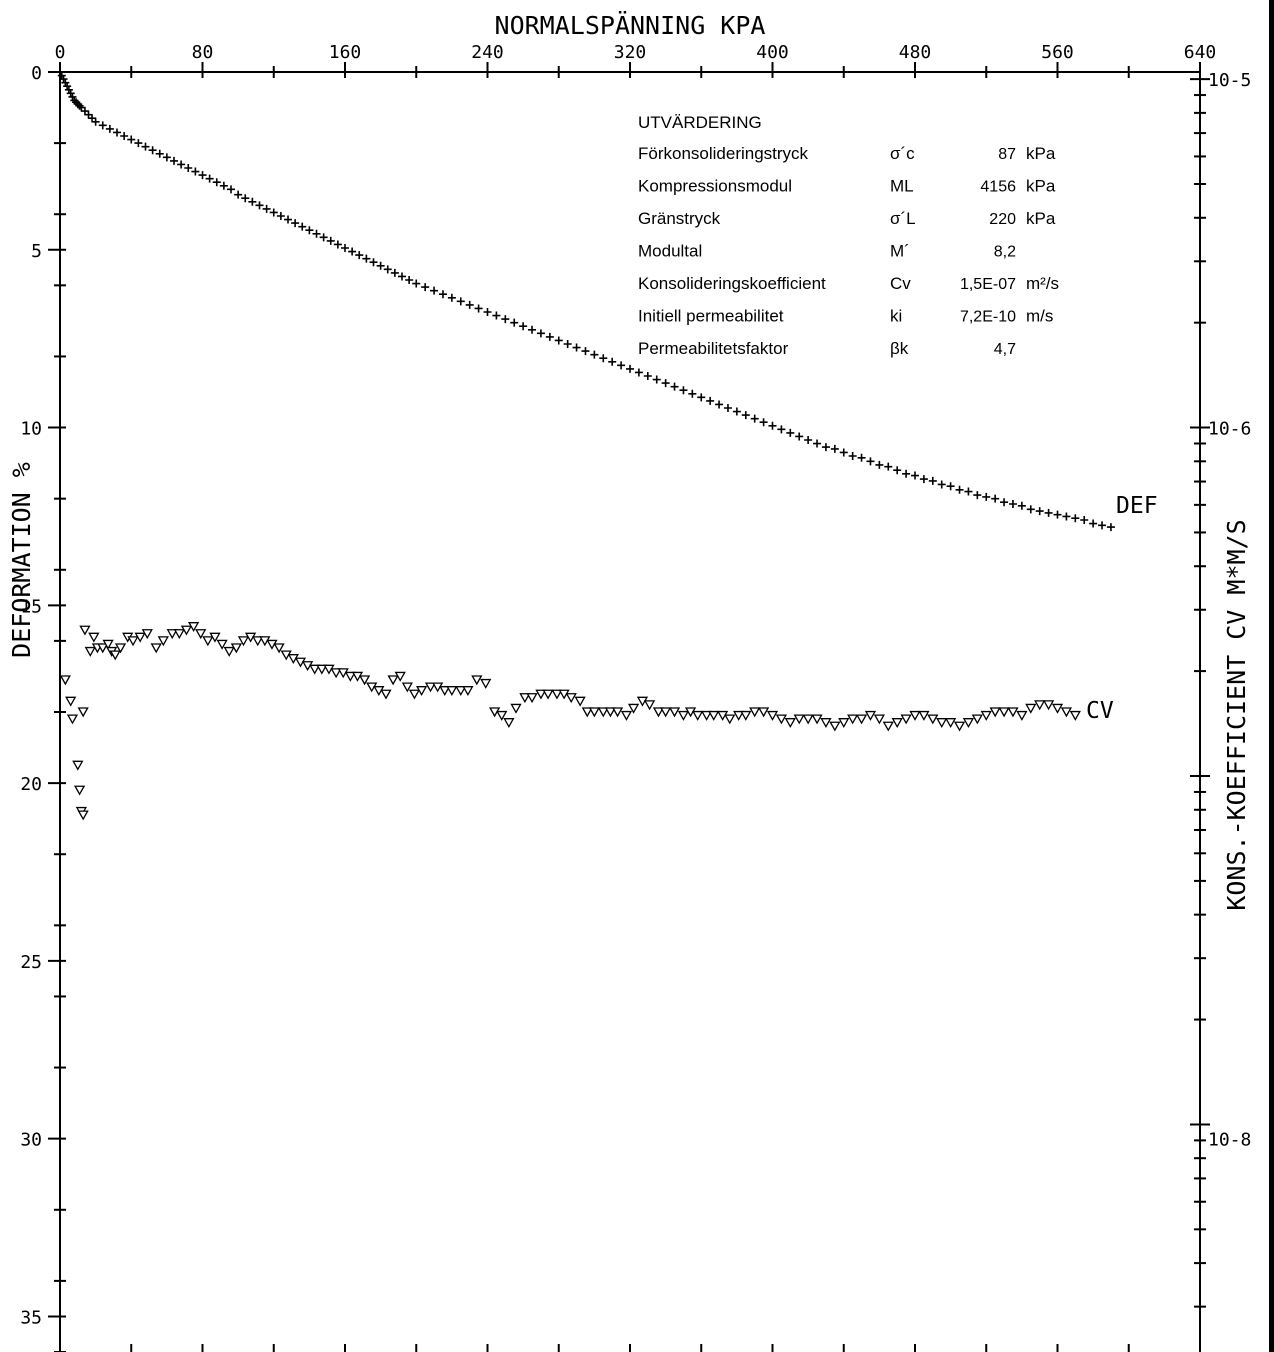 This screenshot has height=1352, width=1274. What do you see at coordinates (1271, 676) in the screenshot?
I see `page-right-border` at bounding box center [1271, 676].